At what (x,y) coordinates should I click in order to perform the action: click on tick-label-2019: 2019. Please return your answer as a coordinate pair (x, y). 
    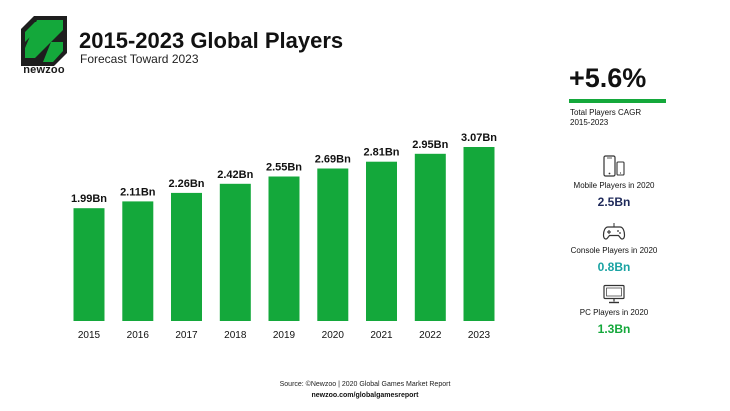
    Looking at the image, I should click on (284, 335).